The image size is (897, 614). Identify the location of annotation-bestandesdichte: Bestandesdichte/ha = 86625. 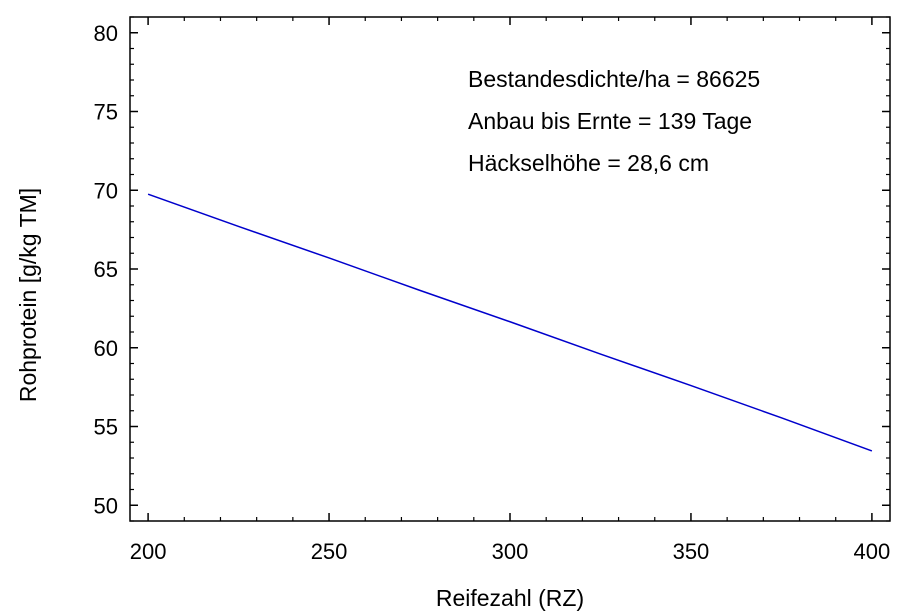
(614, 79).